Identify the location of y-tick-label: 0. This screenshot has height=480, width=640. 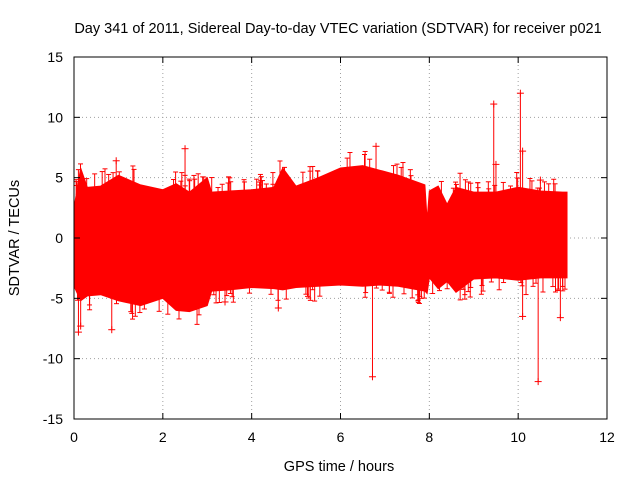
(59, 238).